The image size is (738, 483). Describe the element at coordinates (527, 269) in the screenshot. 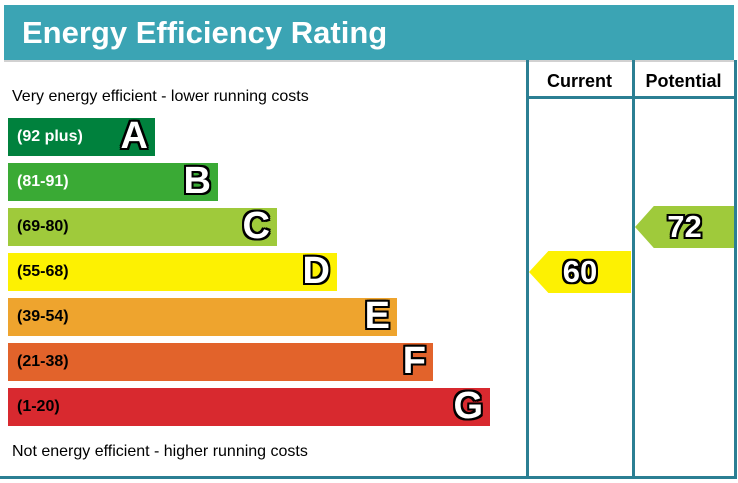

I see `current-column-left-line` at that location.